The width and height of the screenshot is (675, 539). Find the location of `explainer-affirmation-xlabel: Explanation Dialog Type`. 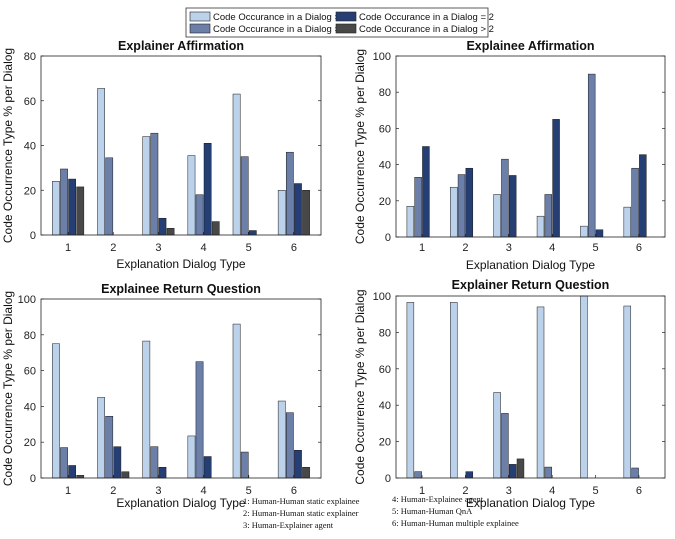

explainer-affirmation-xlabel: Explanation Dialog Type is located at coordinates (181, 264).